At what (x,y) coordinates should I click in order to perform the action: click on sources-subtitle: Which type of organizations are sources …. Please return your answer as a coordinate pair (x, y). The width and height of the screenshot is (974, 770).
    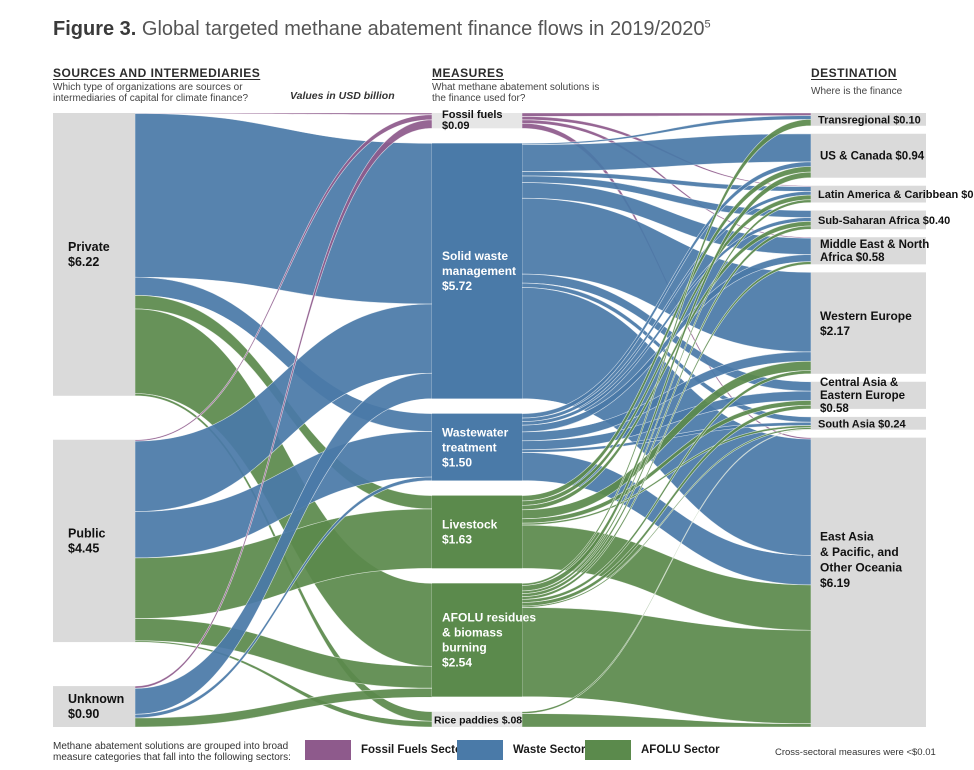
    Looking at the image, I should click on (151, 93).